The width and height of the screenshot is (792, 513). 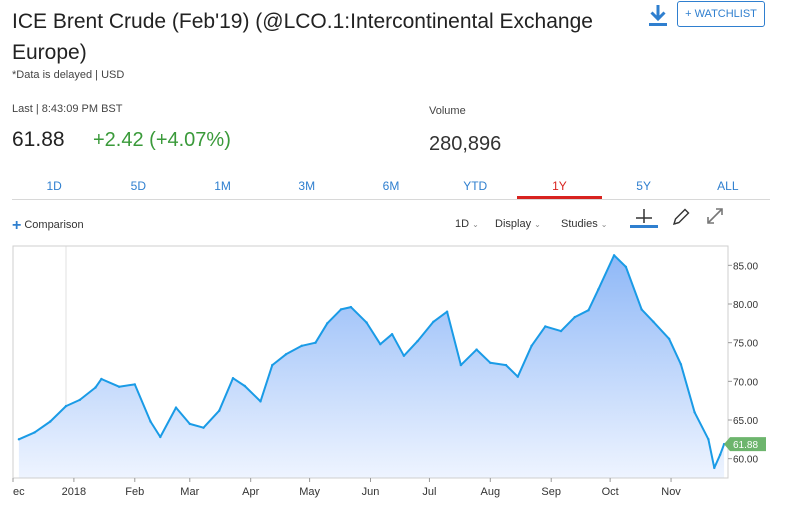 What do you see at coordinates (745, 421) in the screenshot?
I see `y-tick-label: 65.00` at bounding box center [745, 421].